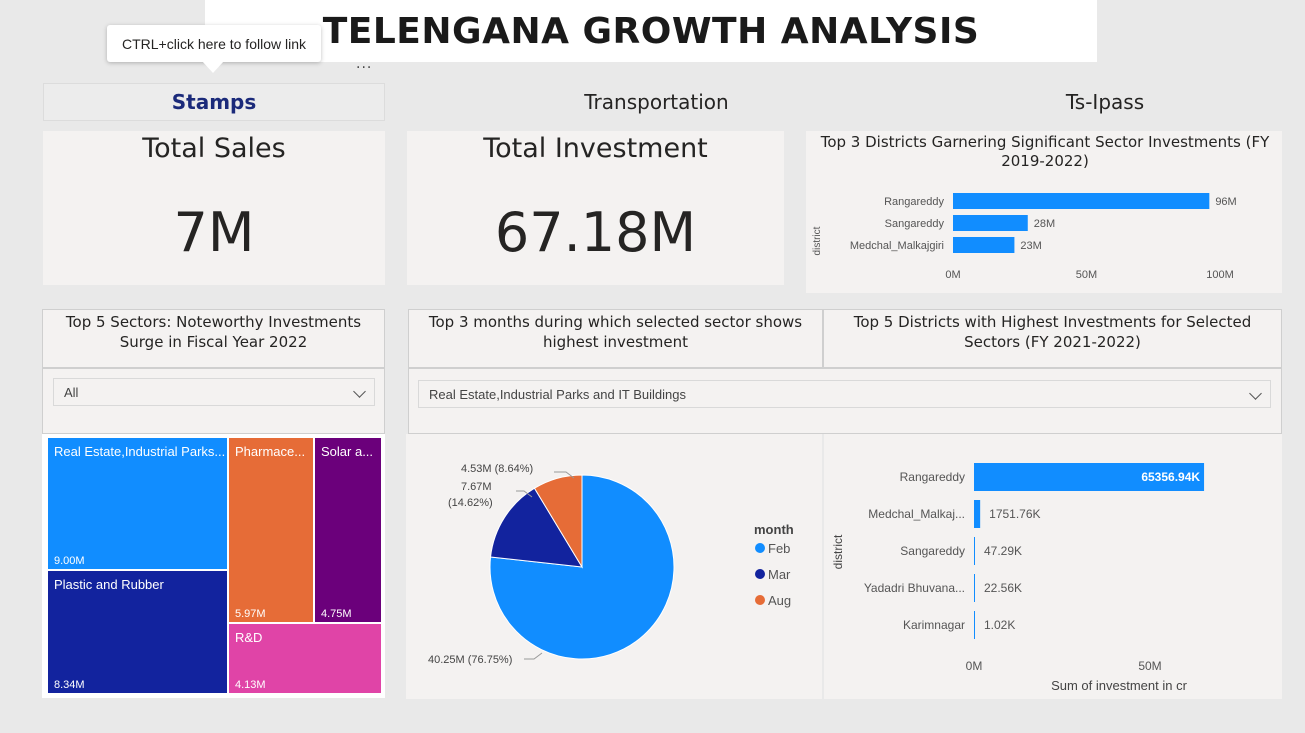  I want to click on bar-value-label: 1751.76K, so click(1014, 514).